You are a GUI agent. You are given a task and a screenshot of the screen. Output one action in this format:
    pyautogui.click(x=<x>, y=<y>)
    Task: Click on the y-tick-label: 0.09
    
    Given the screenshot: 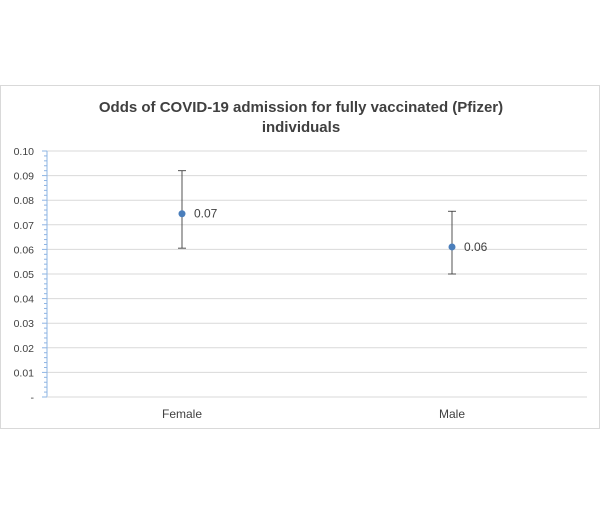 What is the action you would take?
    pyautogui.click(x=24, y=177)
    